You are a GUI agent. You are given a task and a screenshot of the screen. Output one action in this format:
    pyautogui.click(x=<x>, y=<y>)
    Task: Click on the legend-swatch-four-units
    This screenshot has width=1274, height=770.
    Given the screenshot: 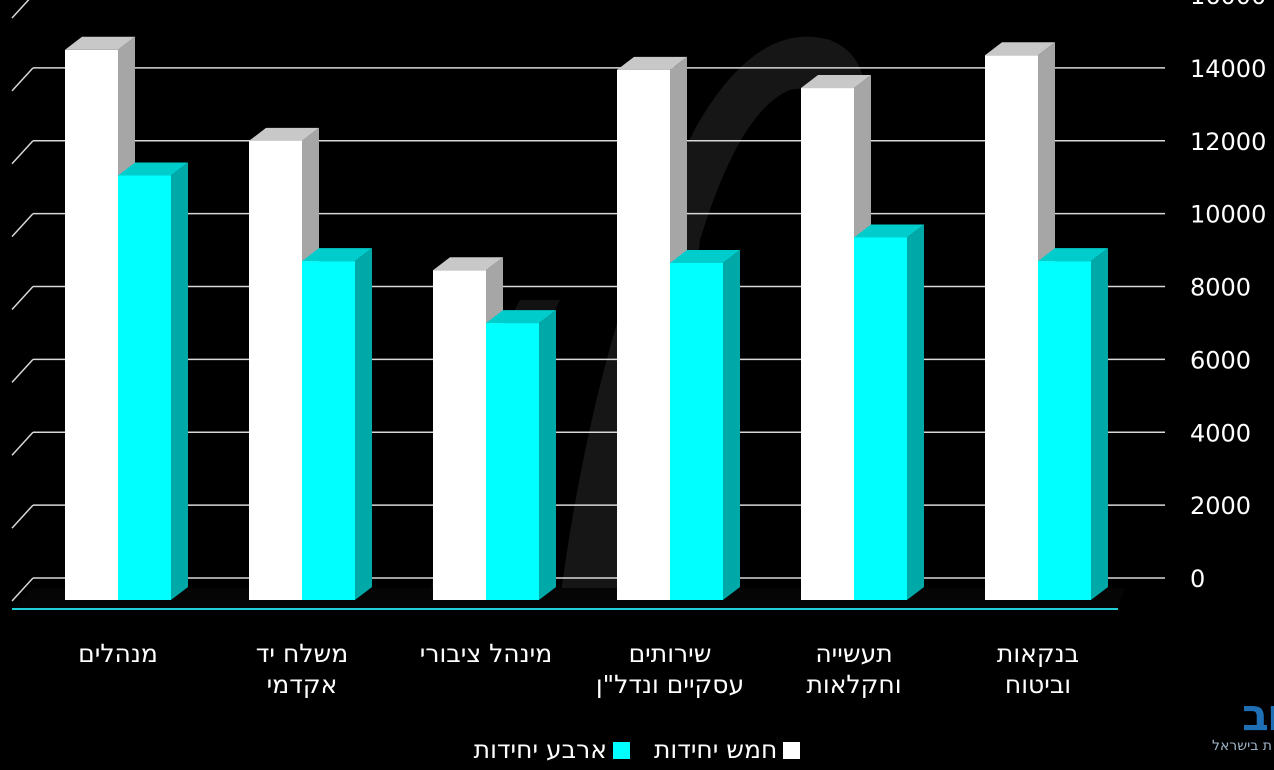 What is the action you would take?
    pyautogui.click(x=621, y=750)
    